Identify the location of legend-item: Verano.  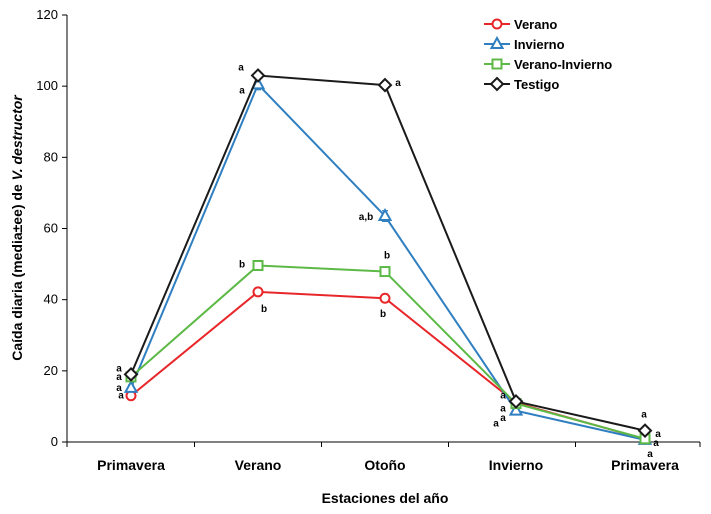
(520, 24).